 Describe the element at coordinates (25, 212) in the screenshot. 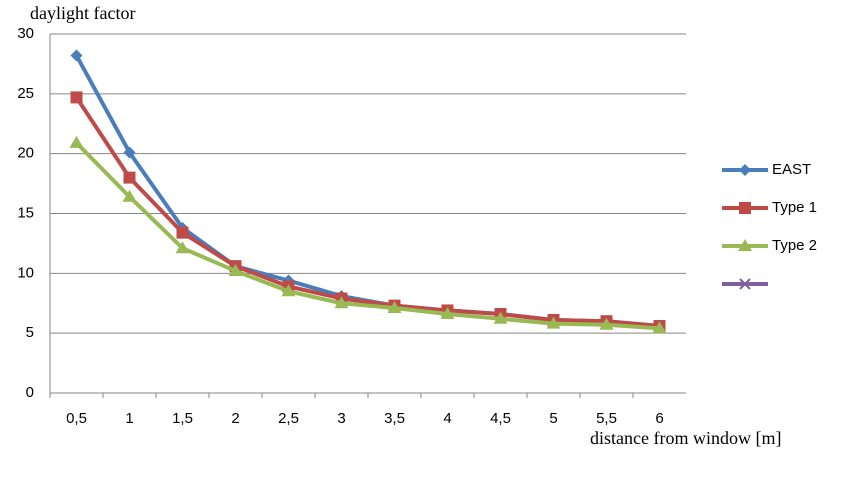

I see `y-tick-label: 15` at that location.